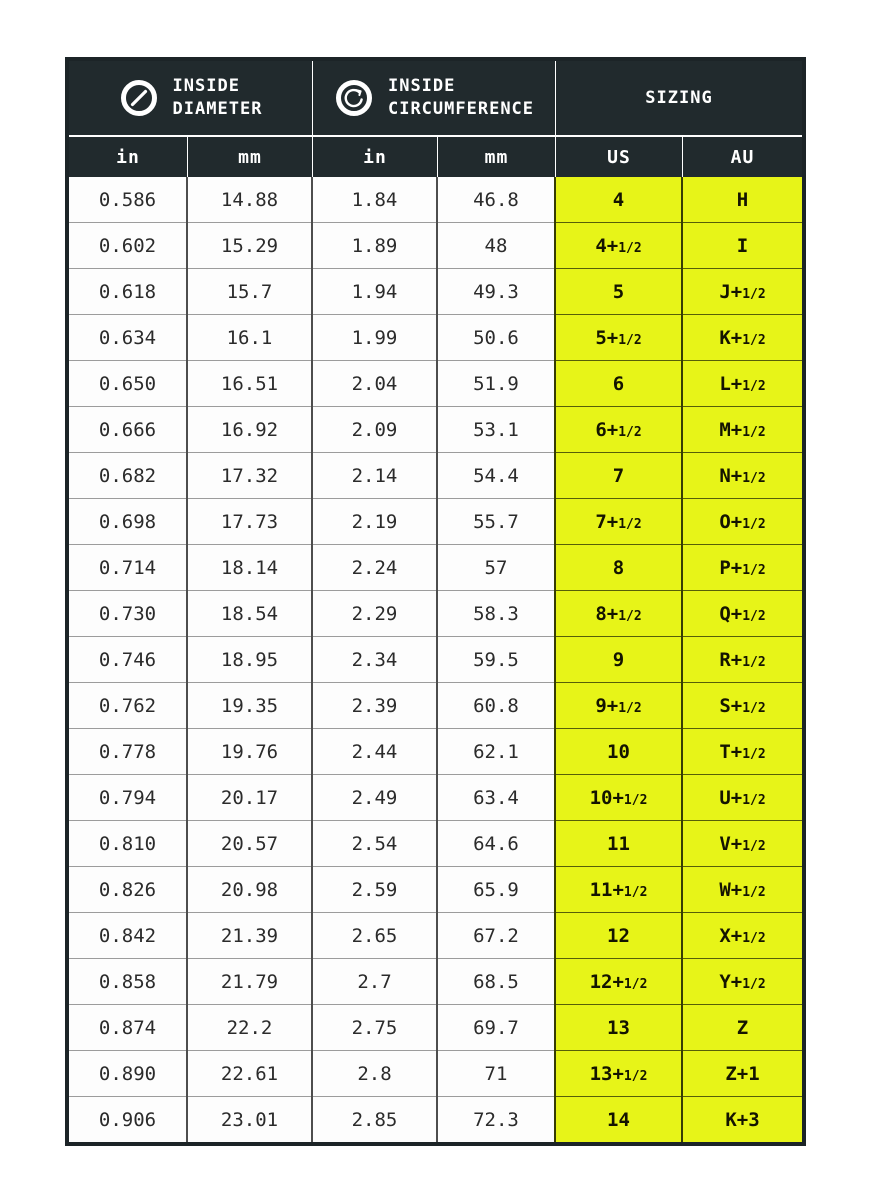  Describe the element at coordinates (495, 383) in the screenshot. I see `cell-circumference-mm: 51.9` at that location.